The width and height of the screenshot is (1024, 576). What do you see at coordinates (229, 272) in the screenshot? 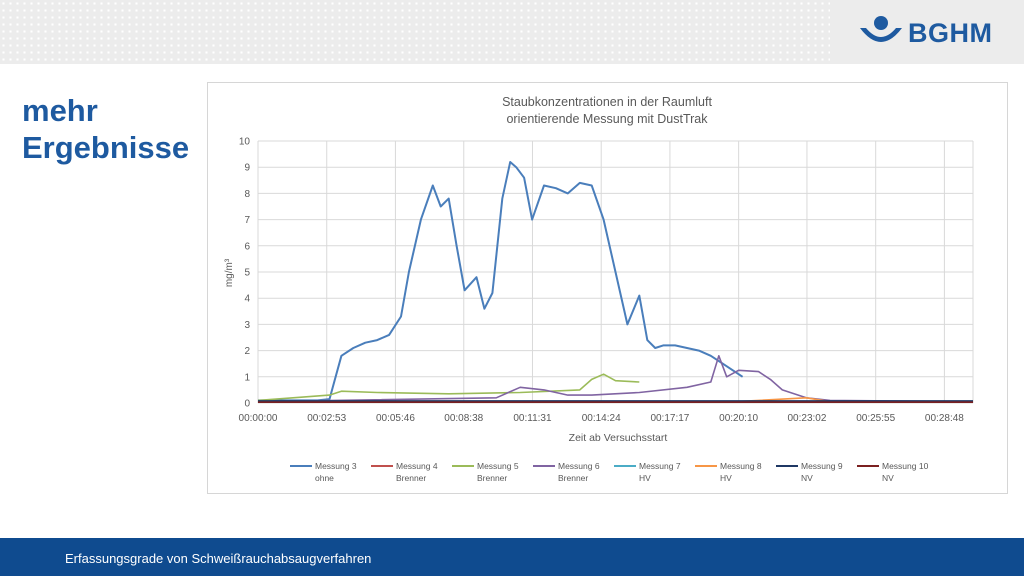
I see `y-axis-label: mg/m³` at bounding box center [229, 272].